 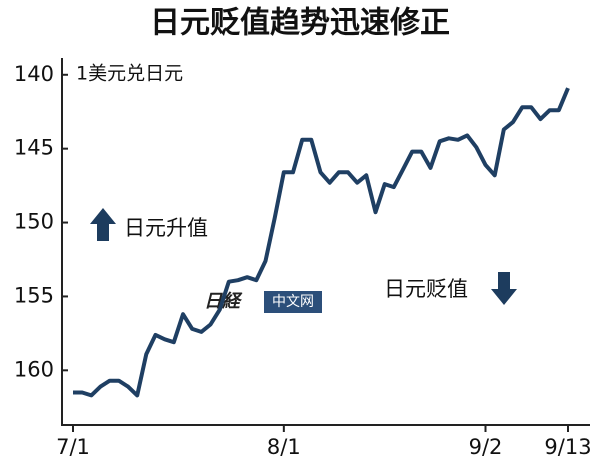 What do you see at coordinates (34, 222) in the screenshot?
I see `y-tick-label: 150` at bounding box center [34, 222].